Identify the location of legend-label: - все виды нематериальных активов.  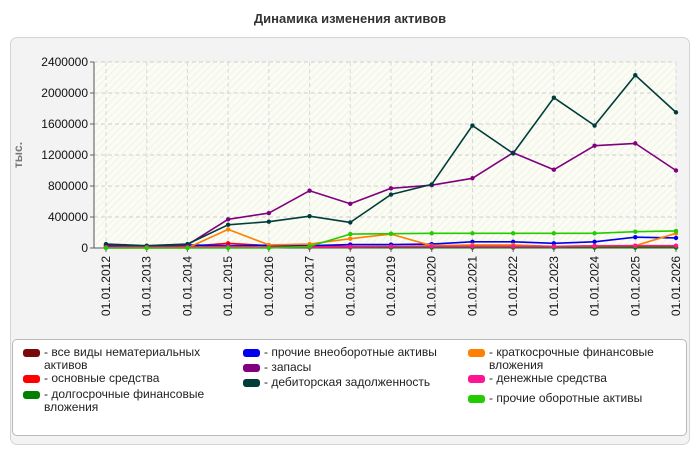
(122, 358).